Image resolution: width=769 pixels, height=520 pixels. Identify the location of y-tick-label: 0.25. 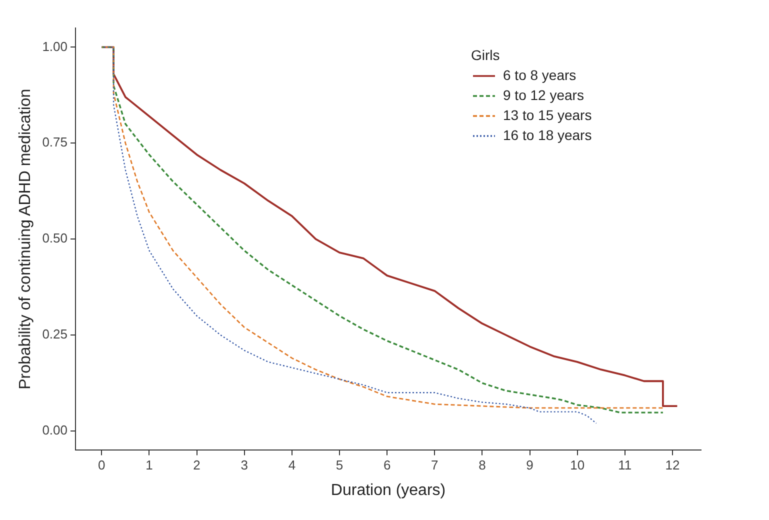
(55, 334).